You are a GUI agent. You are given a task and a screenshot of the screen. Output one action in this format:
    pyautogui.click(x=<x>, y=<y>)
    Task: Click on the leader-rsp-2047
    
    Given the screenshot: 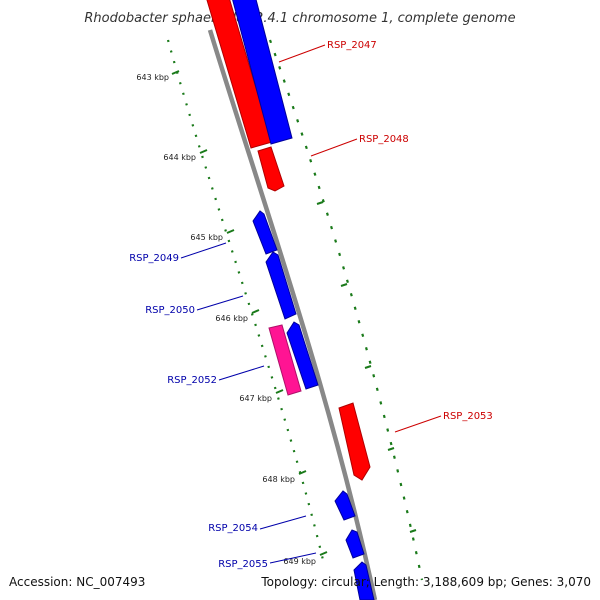 What is the action you would take?
    pyautogui.click(x=302, y=53)
    